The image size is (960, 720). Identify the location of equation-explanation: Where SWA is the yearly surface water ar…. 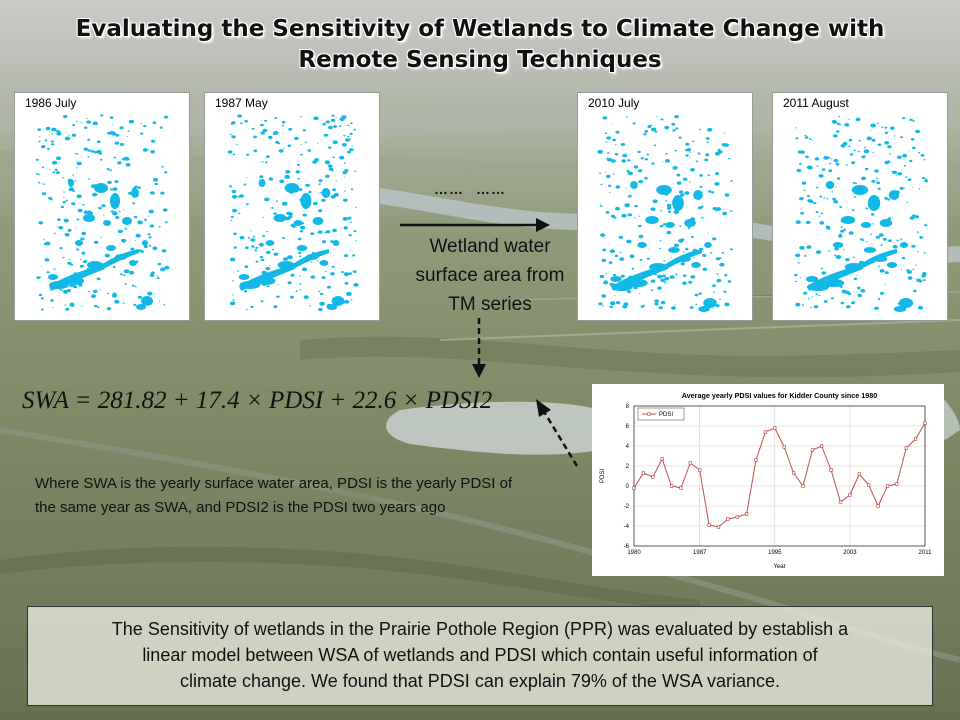
(274, 495).